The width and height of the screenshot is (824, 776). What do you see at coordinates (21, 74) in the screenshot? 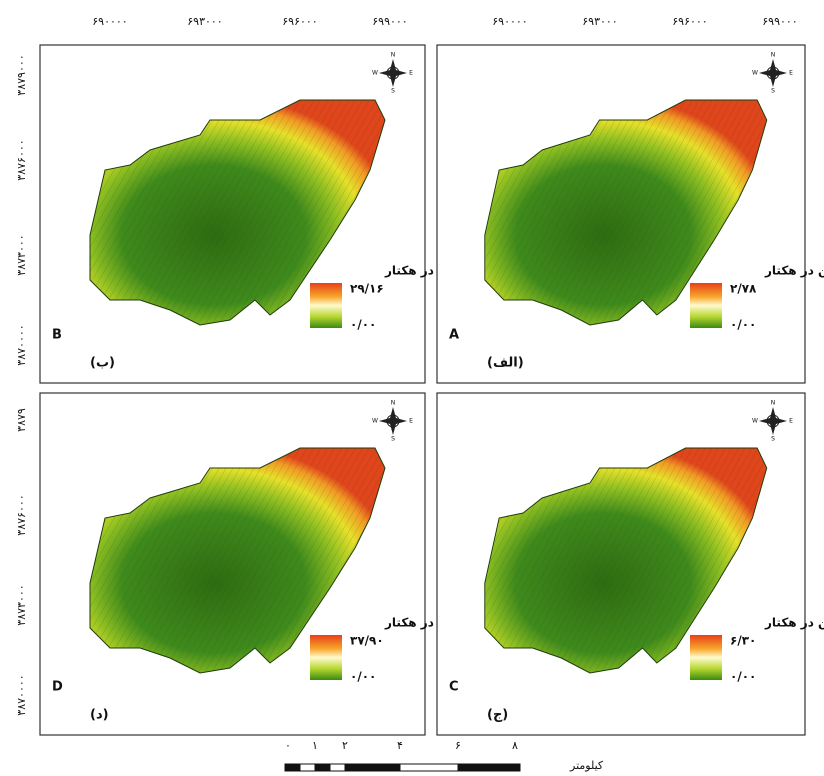
I see `left-axis-label: ۳۸۷۹۰۰۰` at bounding box center [21, 74].